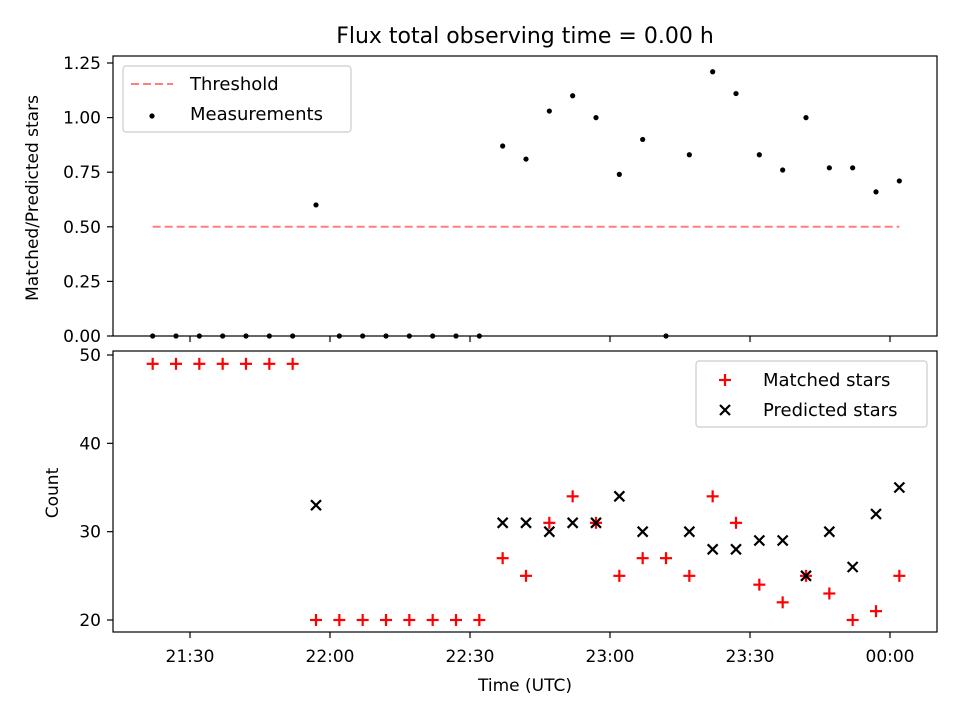  What do you see at coordinates (890, 657) in the screenshot?
I see `bottom-x-tick-label: 00:00` at bounding box center [890, 657].